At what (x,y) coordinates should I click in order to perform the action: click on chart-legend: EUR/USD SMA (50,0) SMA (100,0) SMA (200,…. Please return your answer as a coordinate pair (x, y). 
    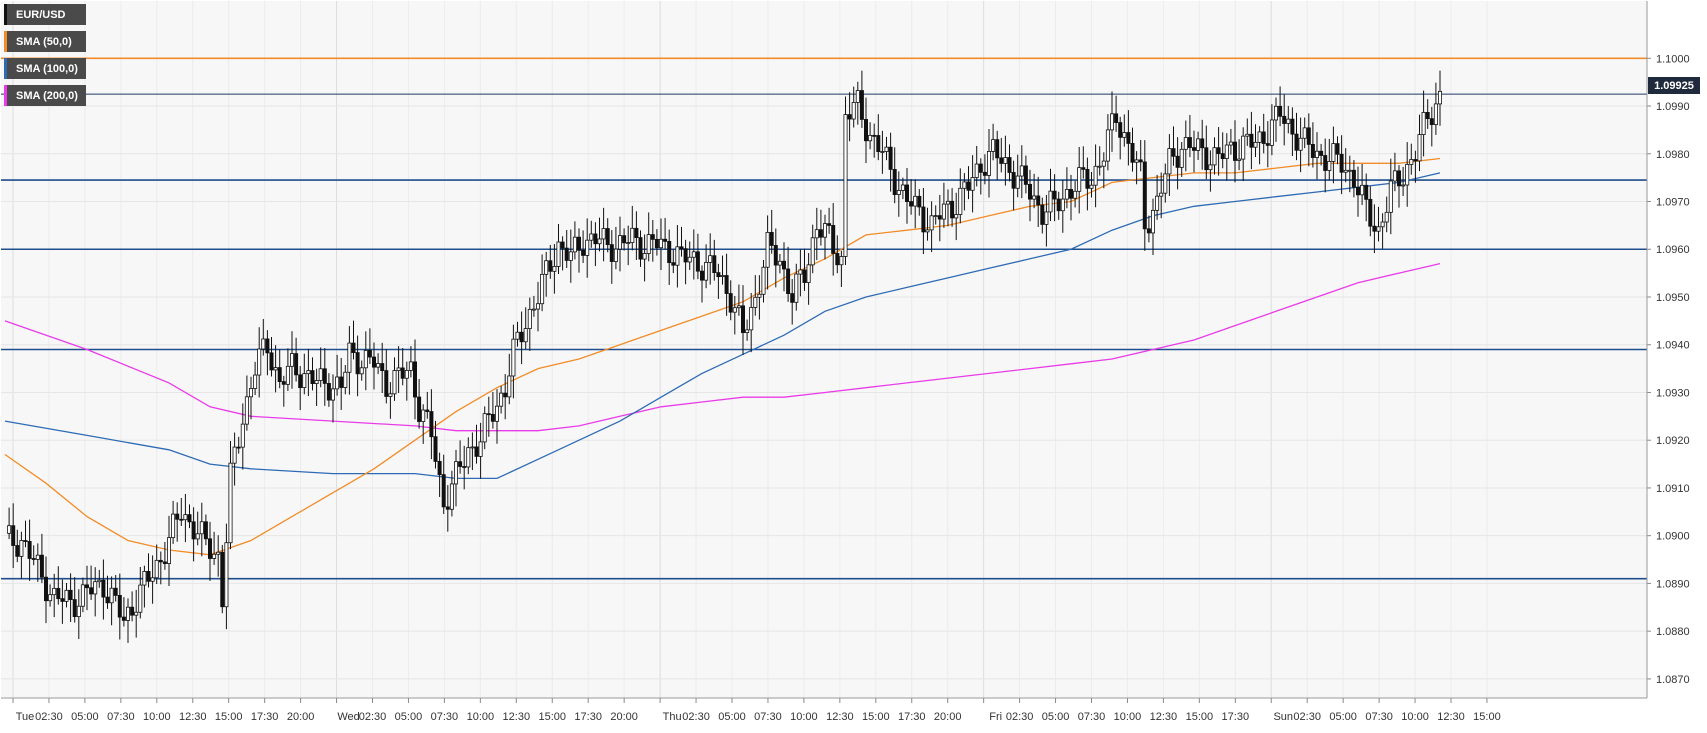
    Looking at the image, I should click on (45, 58).